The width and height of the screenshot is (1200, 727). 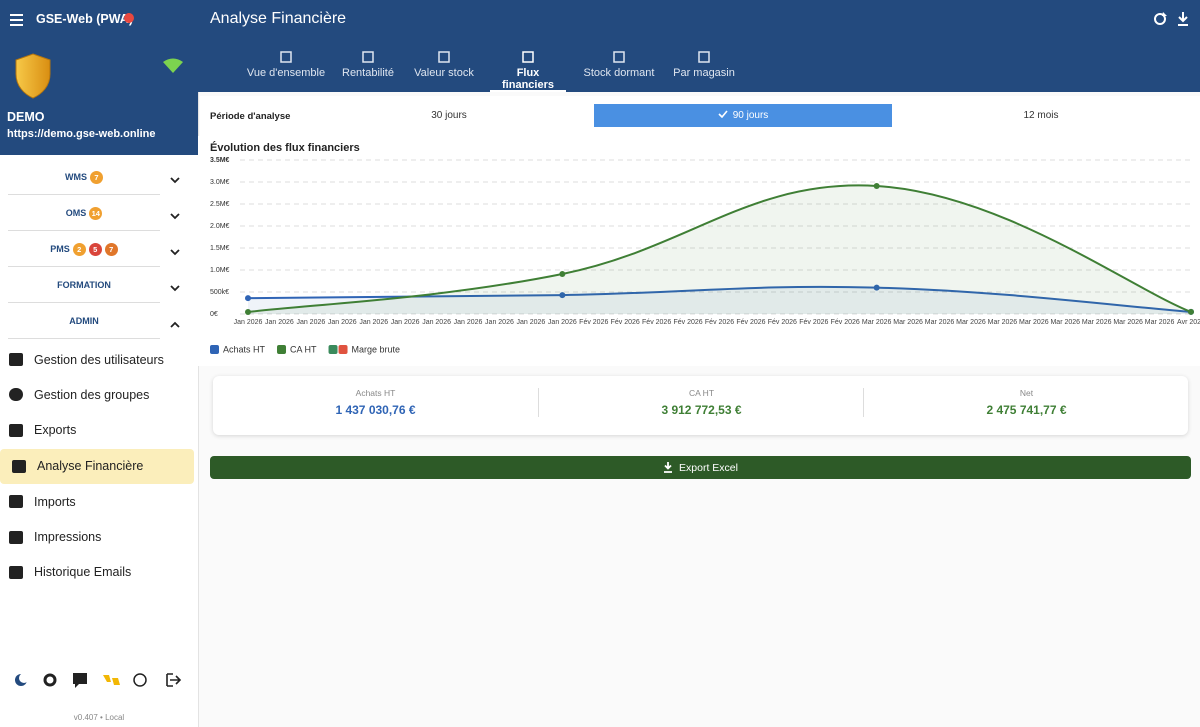 What do you see at coordinates (528, 68) in the screenshot?
I see `tab: Flux financiers` at bounding box center [528, 68].